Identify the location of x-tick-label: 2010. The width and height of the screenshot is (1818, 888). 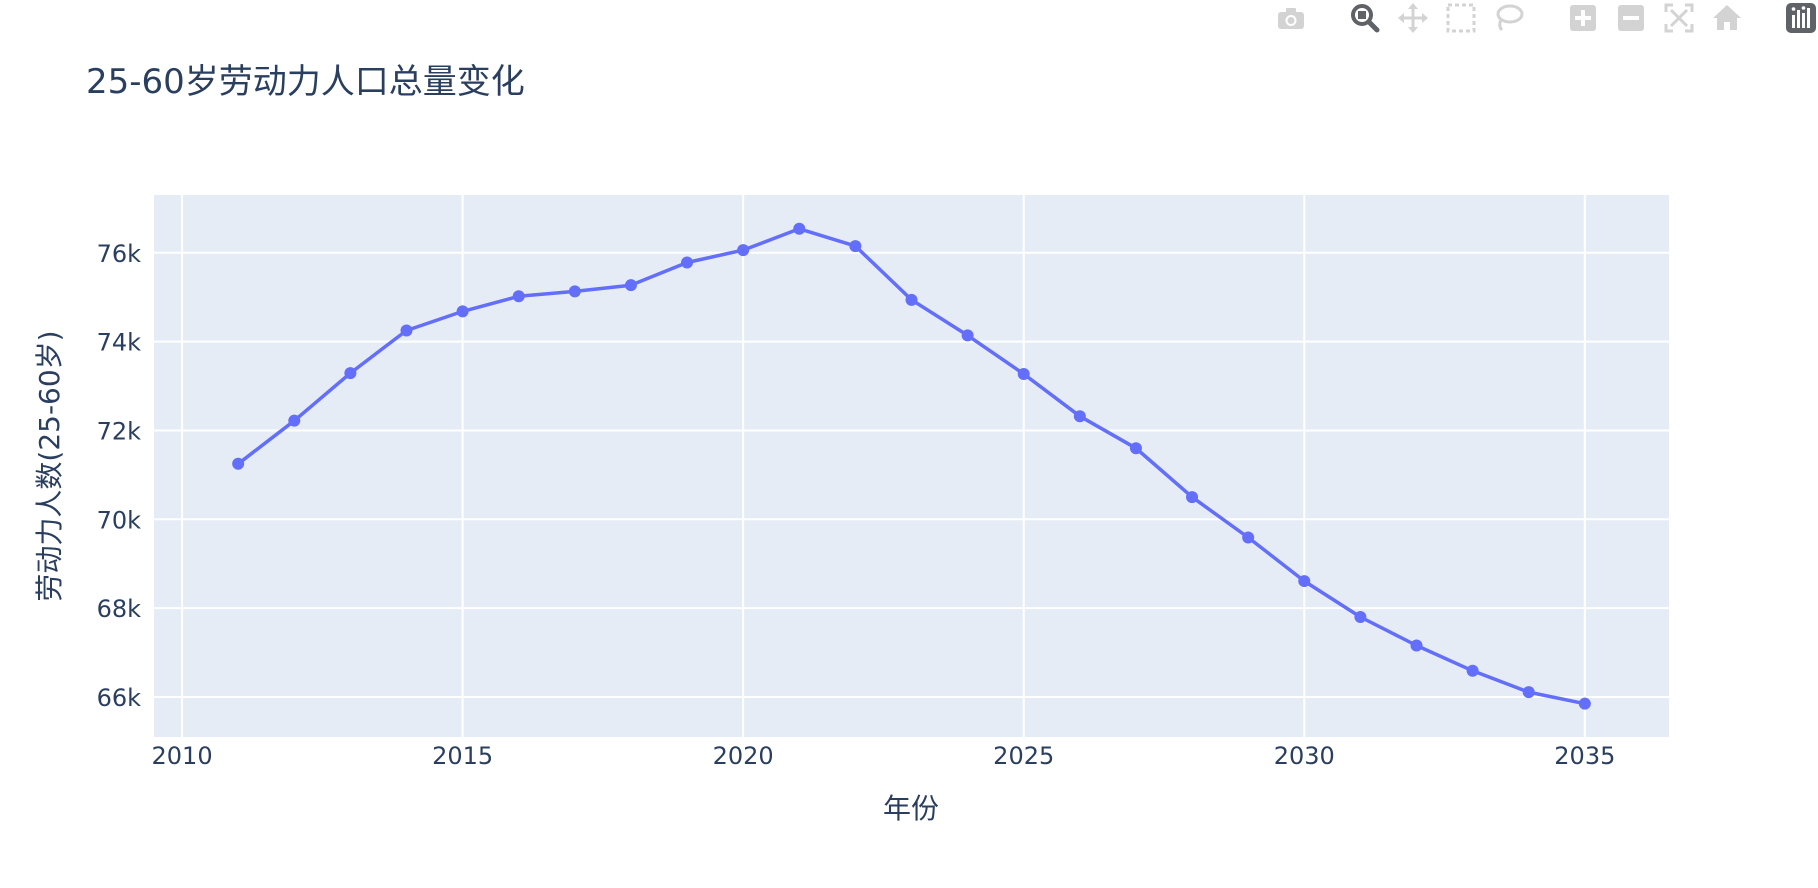
(182, 756).